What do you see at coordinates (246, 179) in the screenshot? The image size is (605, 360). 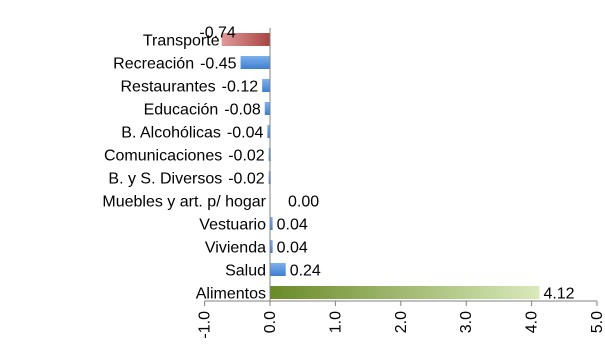 I see `value-label-b-y-s-diversos: -0.02` at bounding box center [246, 179].